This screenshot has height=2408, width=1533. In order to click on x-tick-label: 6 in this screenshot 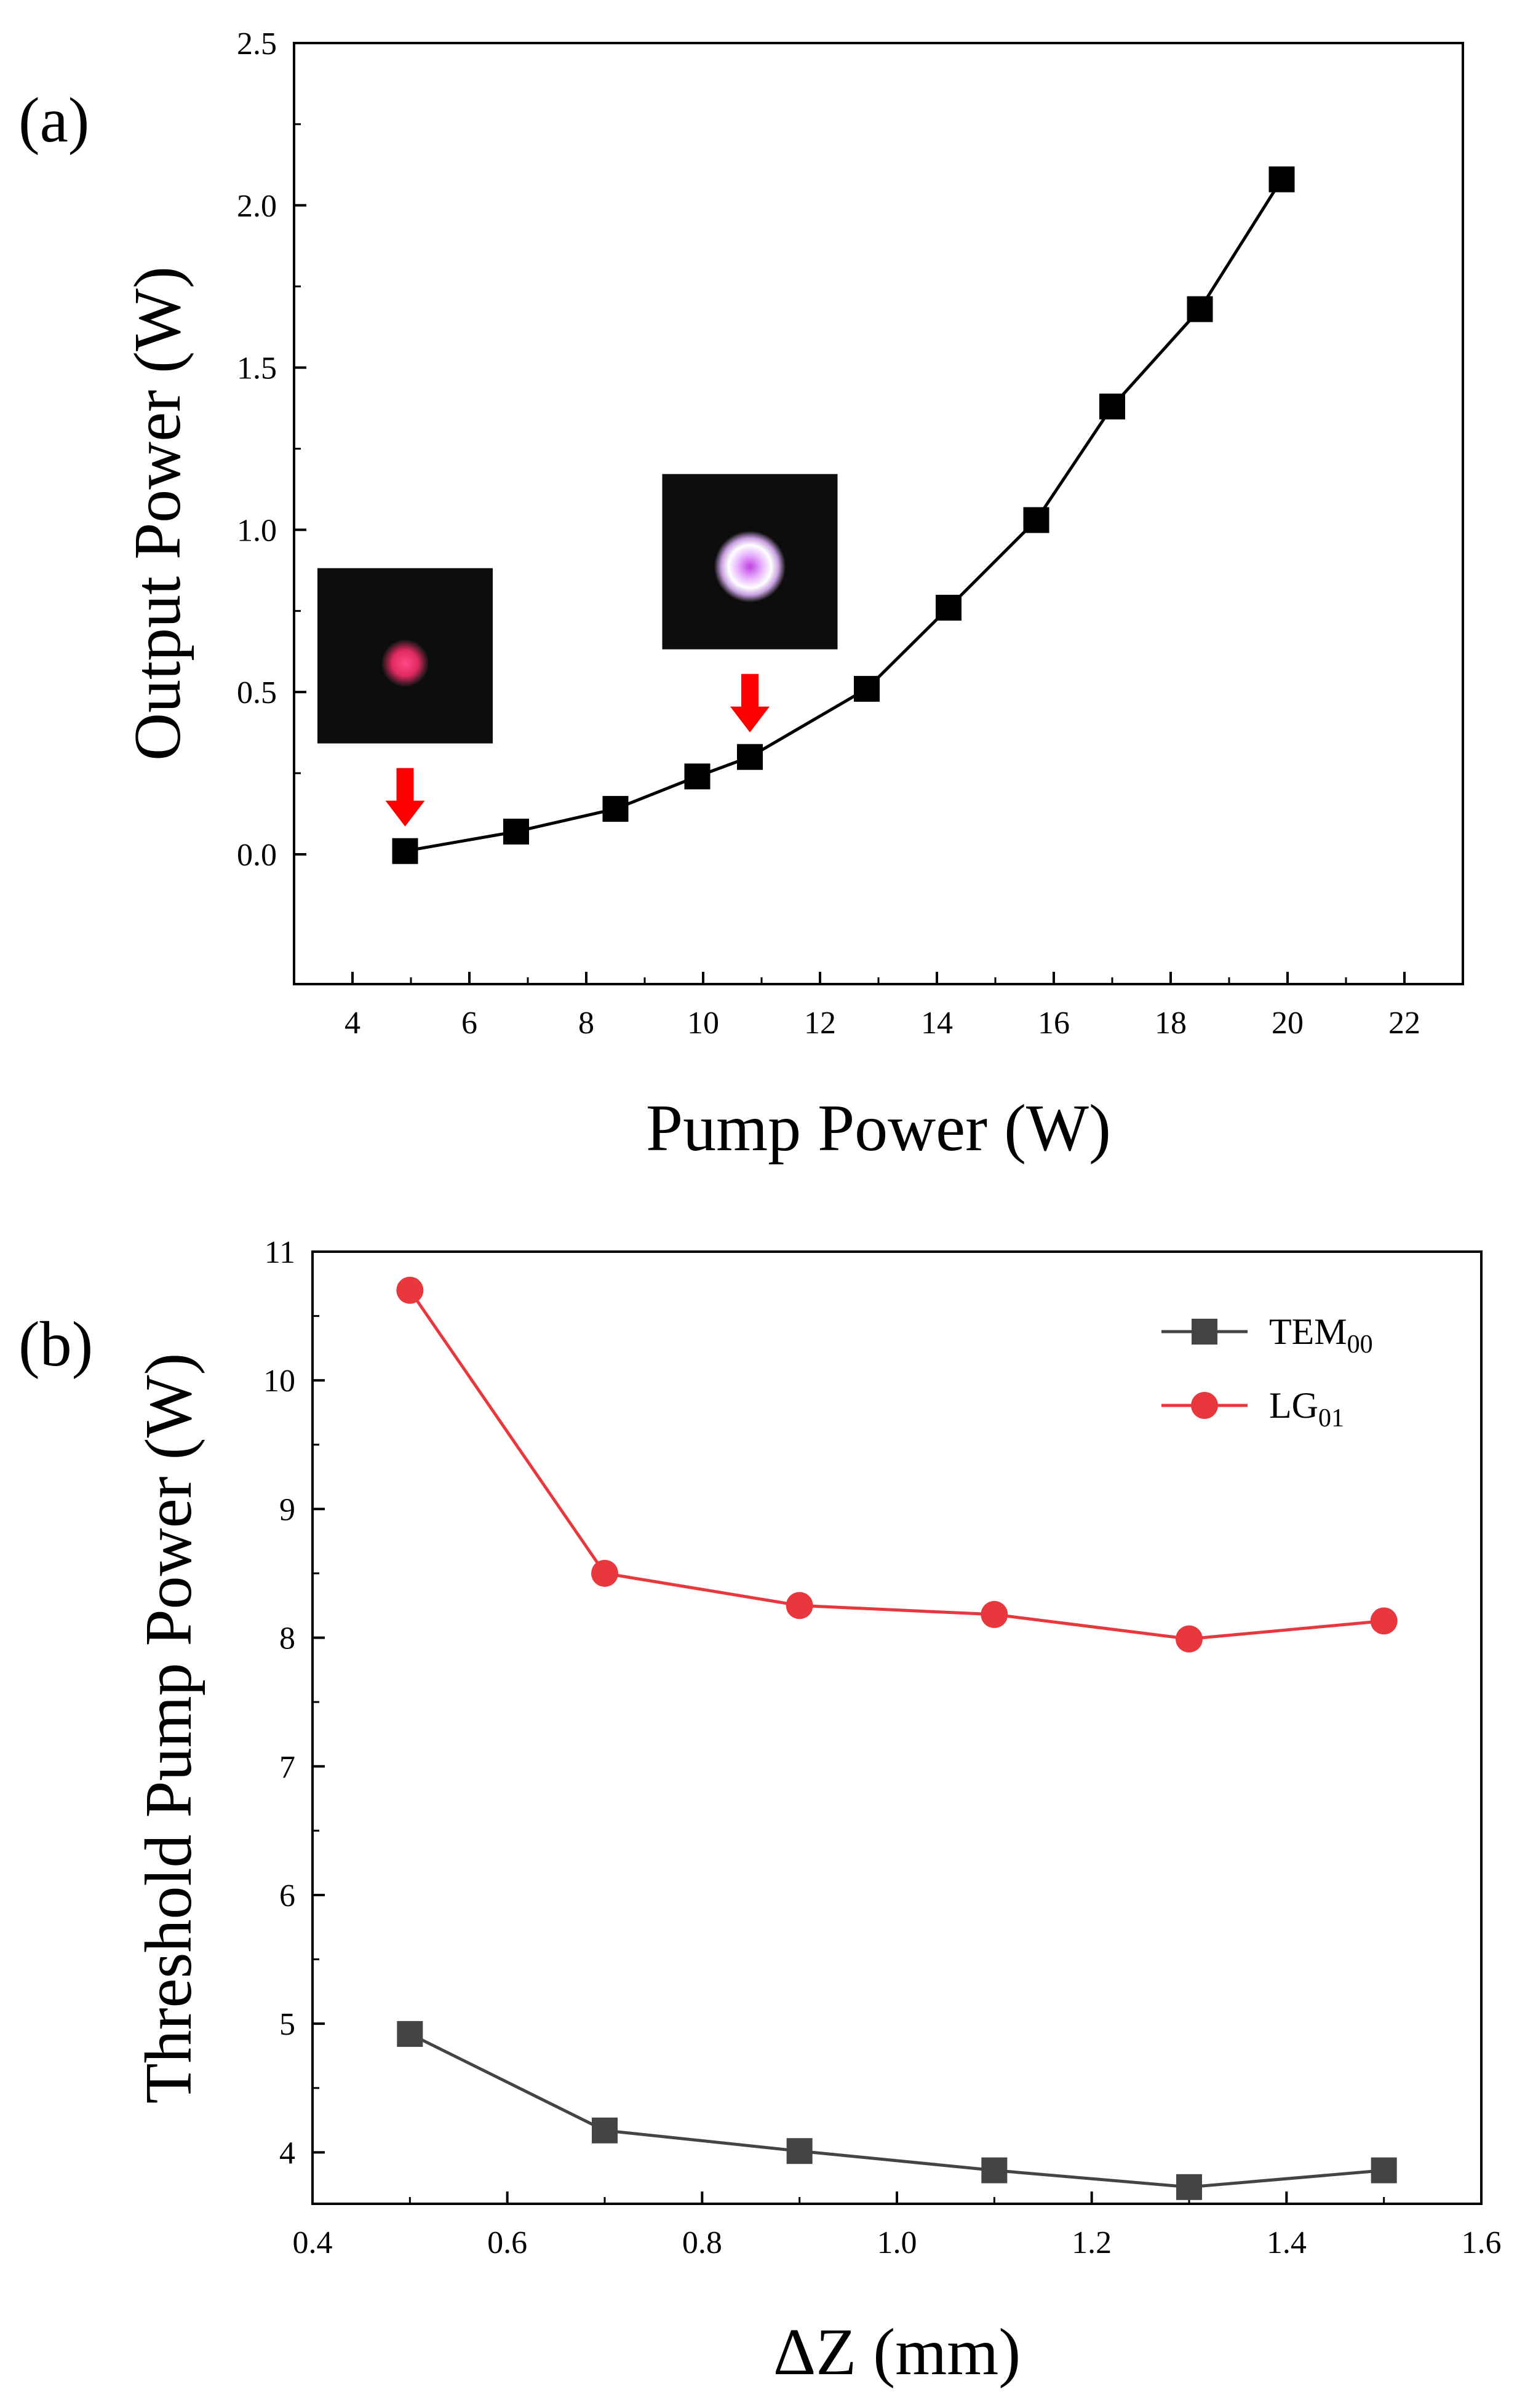, I will do `click(469, 1024)`.